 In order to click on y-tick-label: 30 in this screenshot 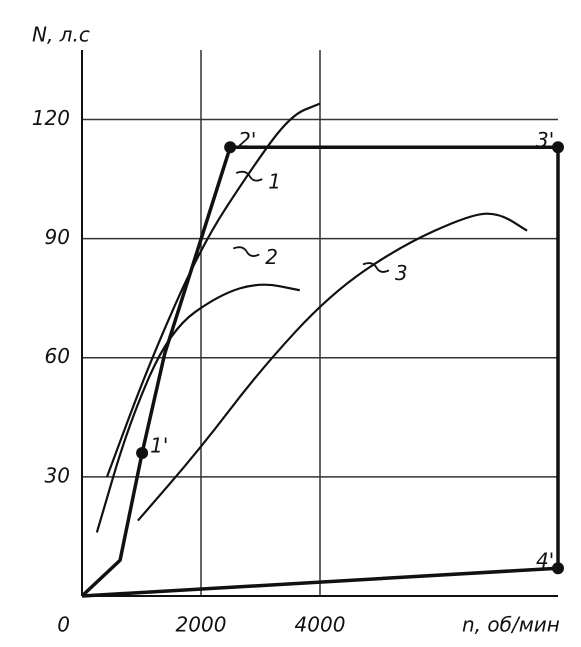, I will do `click(57, 475)`.